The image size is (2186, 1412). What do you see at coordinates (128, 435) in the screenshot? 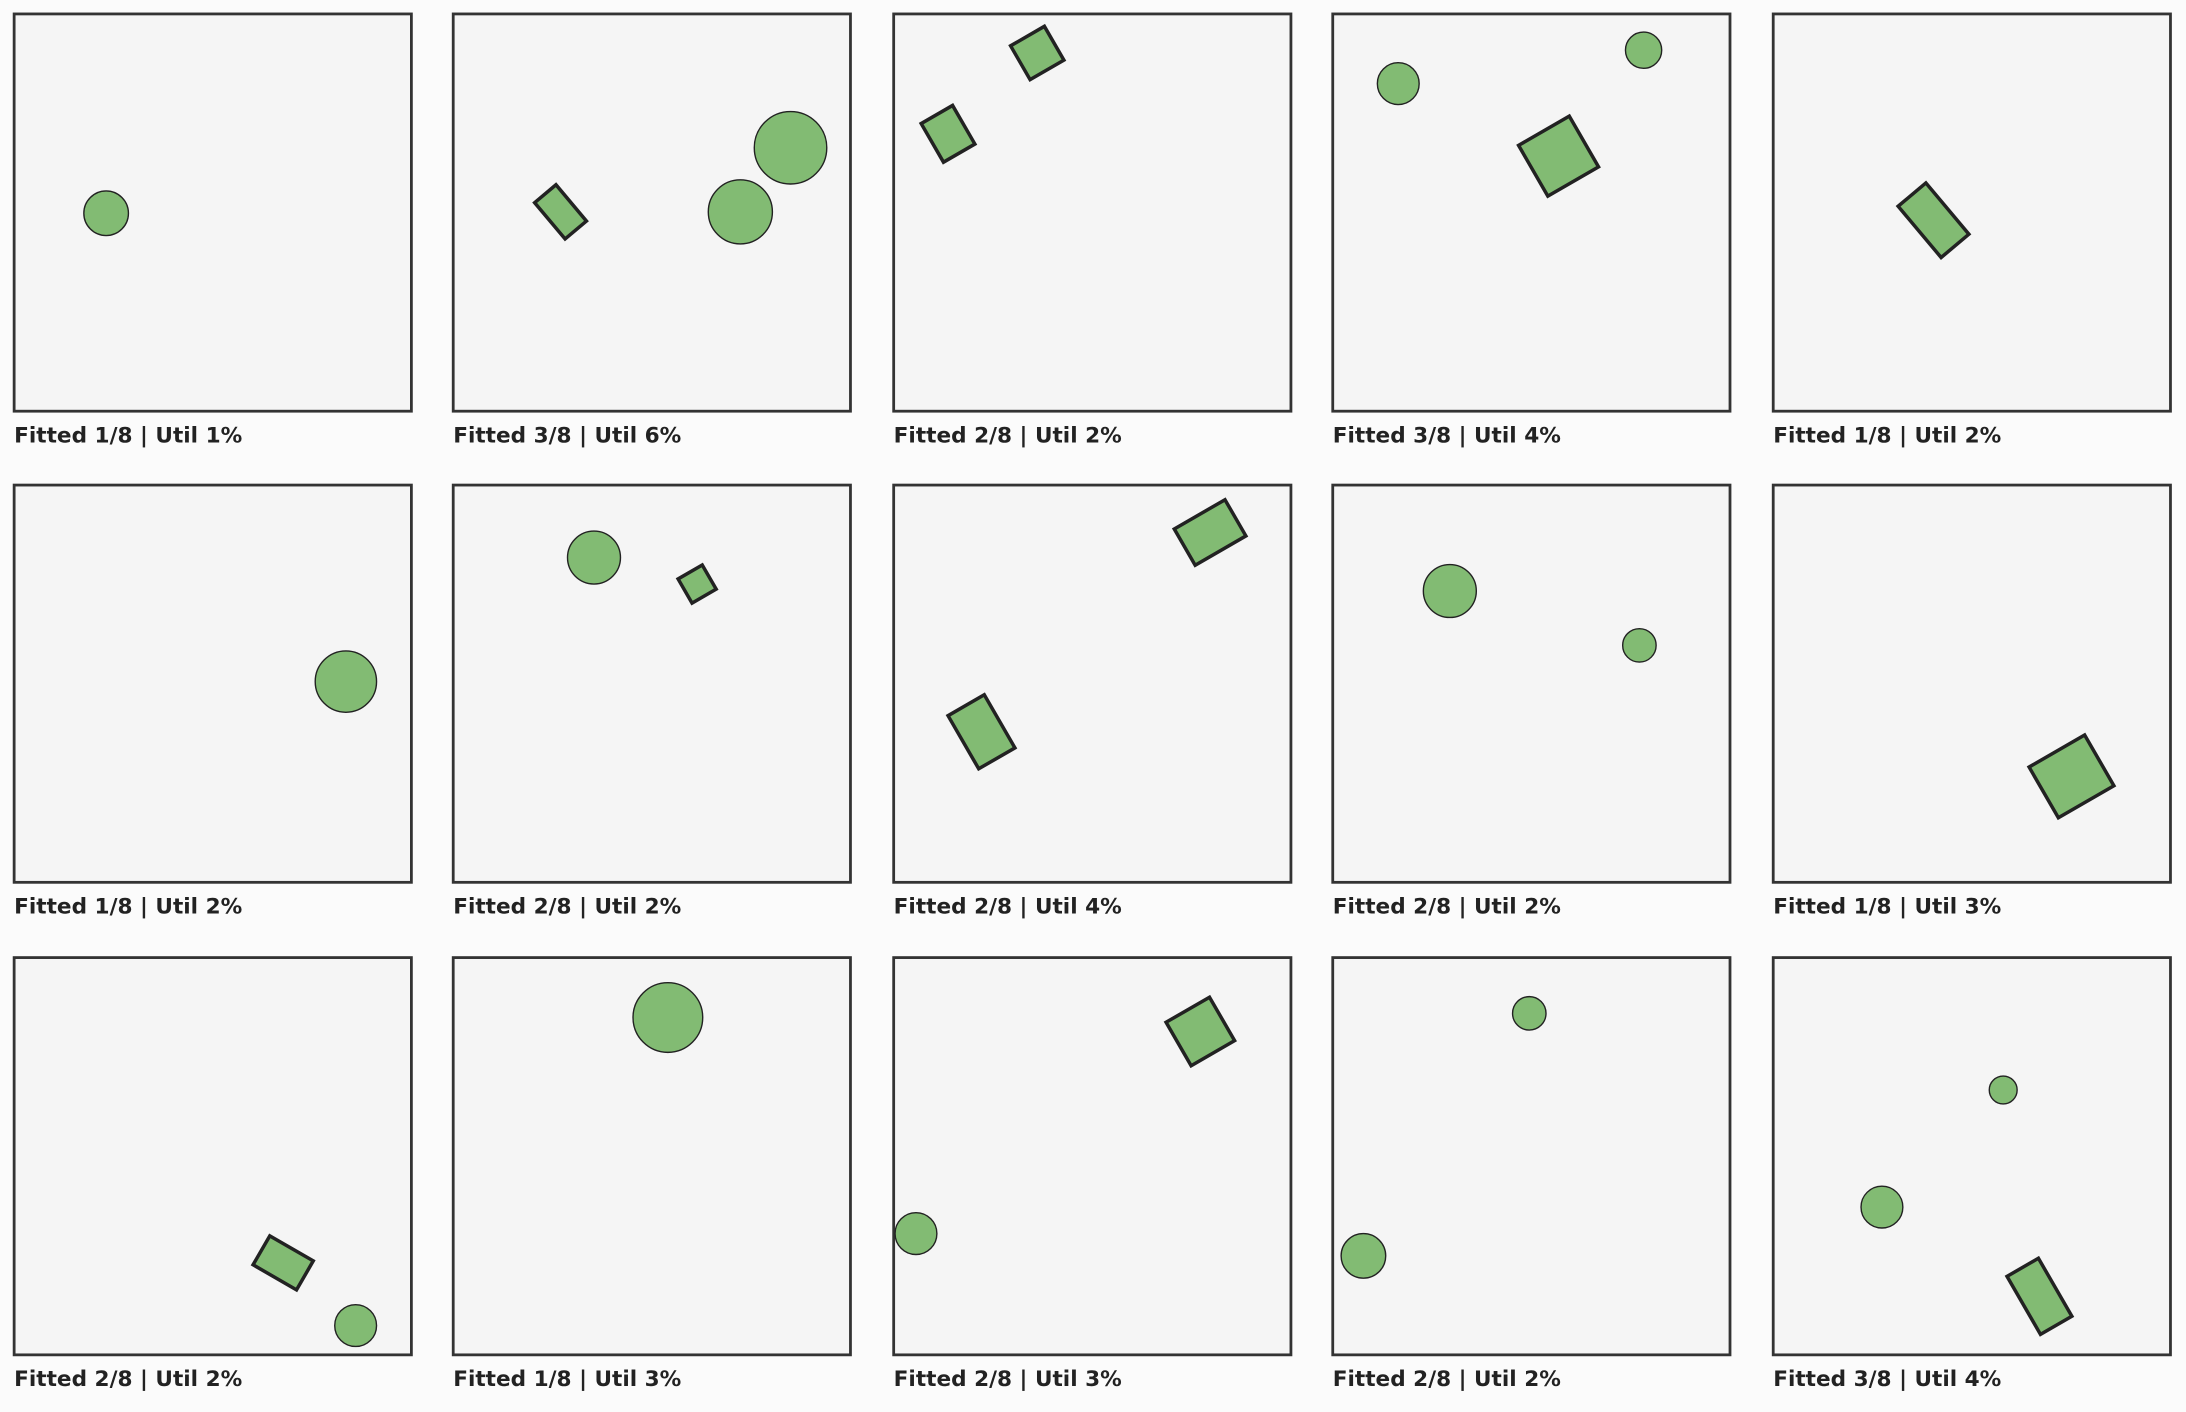
I see `panel-caption: Fitted 1/8 | Util 1%` at bounding box center [128, 435].